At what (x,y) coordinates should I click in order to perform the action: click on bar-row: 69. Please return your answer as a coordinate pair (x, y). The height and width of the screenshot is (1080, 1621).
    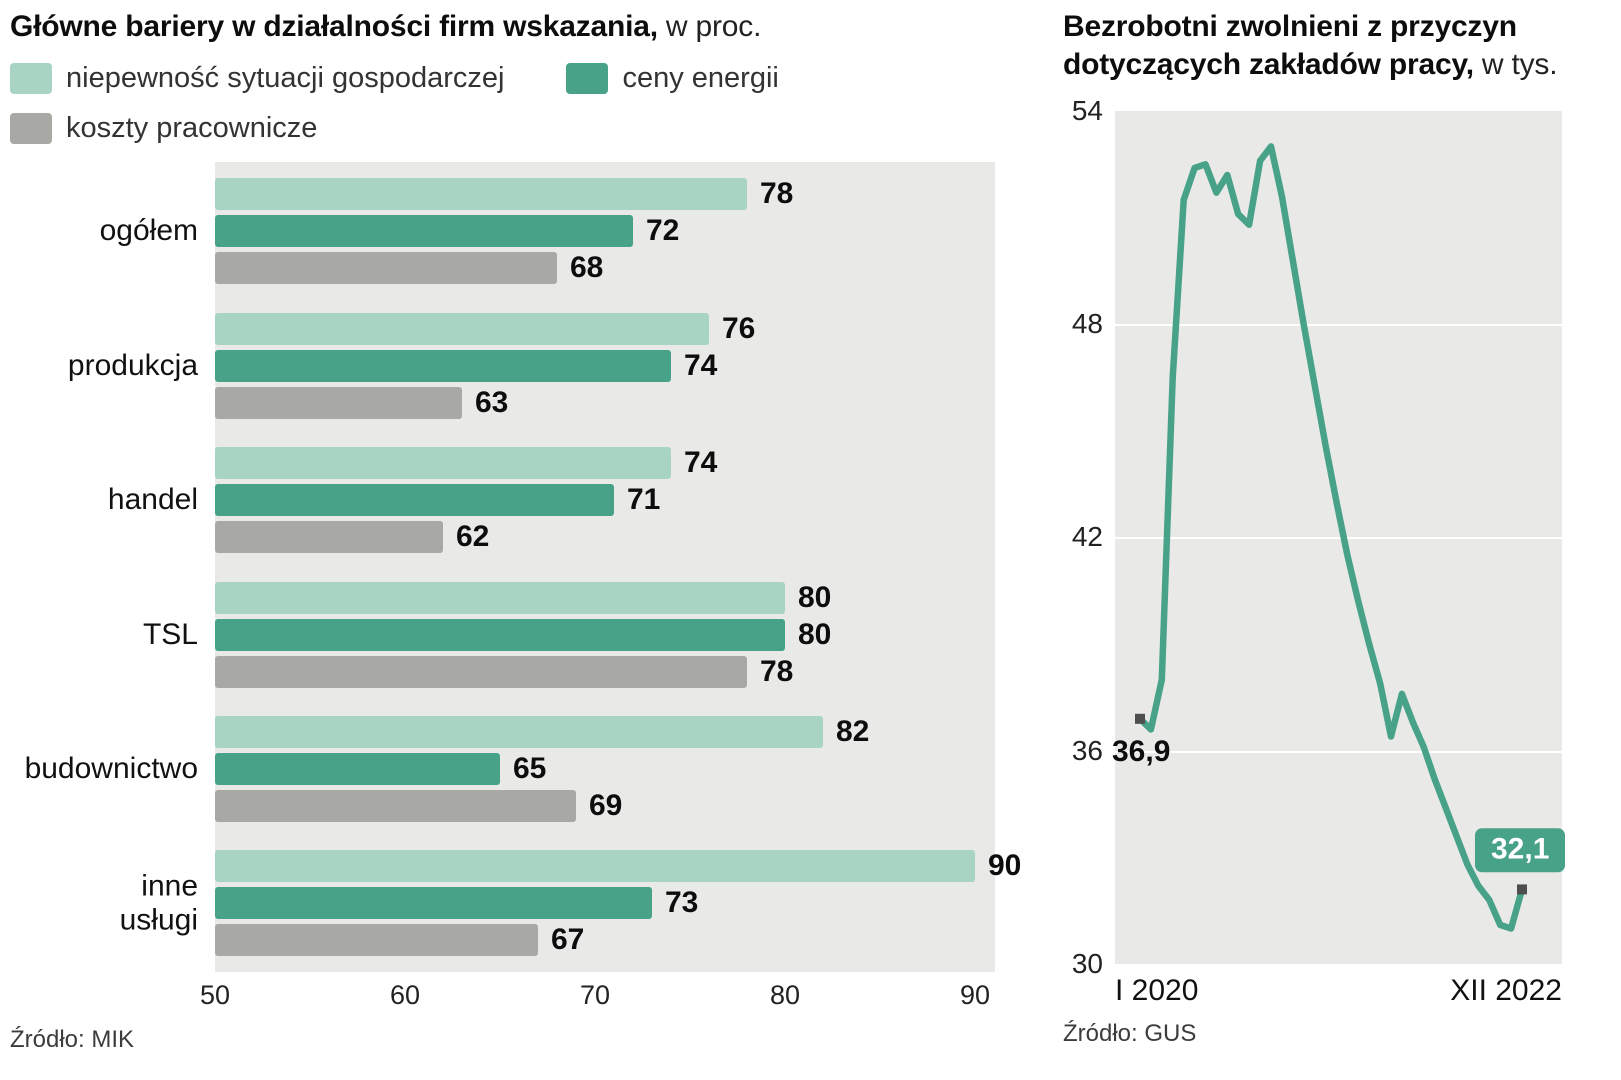
    Looking at the image, I should click on (605, 805).